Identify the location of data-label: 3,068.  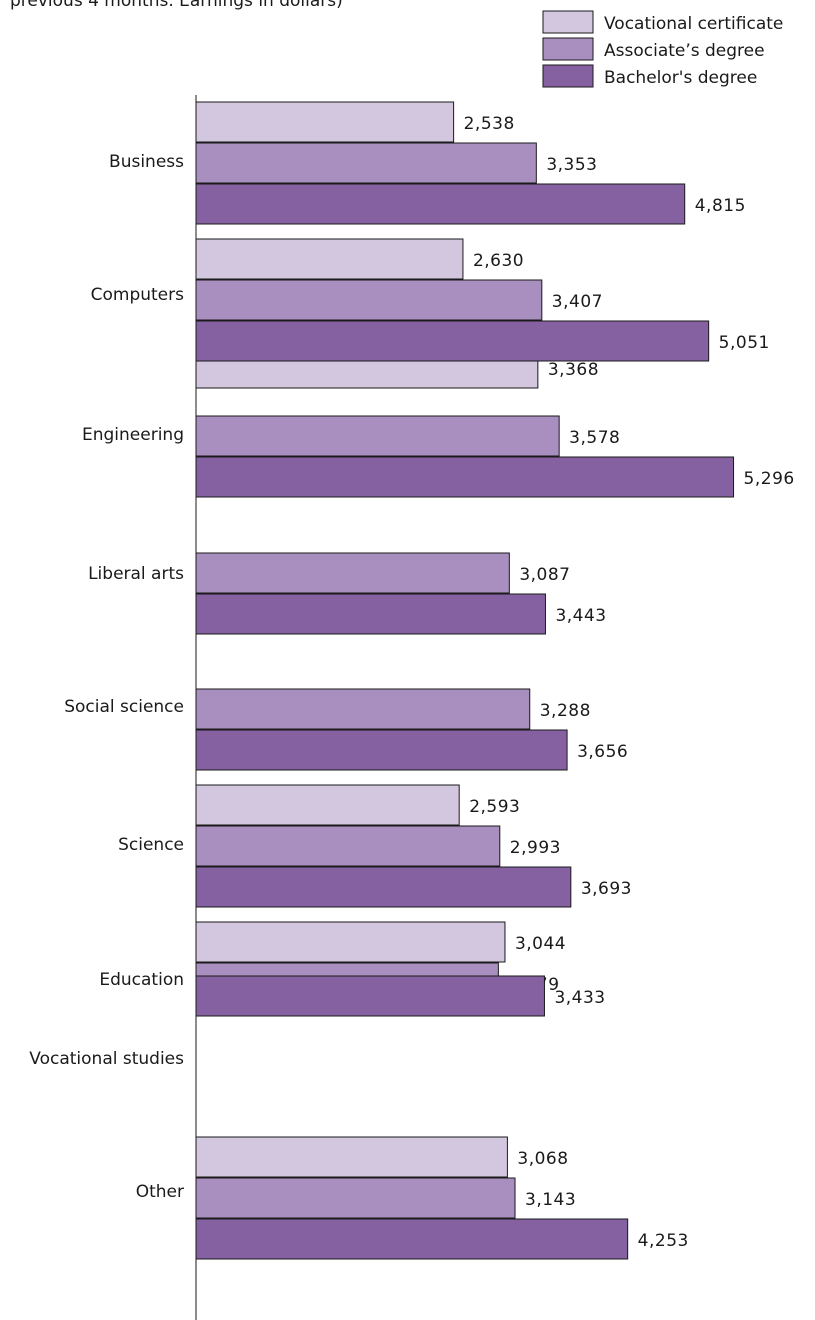
(542, 1159).